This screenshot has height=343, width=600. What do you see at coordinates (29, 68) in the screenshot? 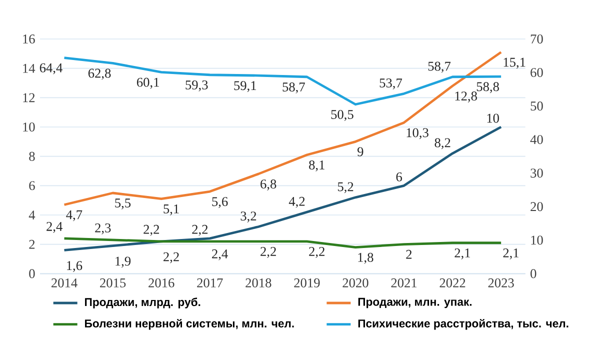
I see `y-tick-label: 14` at bounding box center [29, 68].